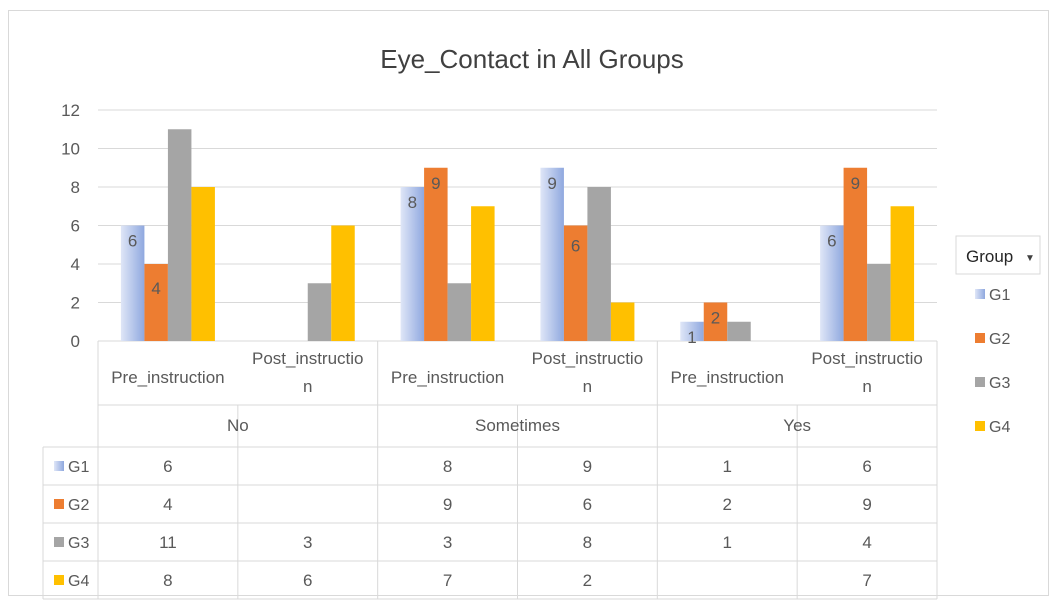  What do you see at coordinates (75, 187) in the screenshot?
I see `y-tick-label: 8` at bounding box center [75, 187].